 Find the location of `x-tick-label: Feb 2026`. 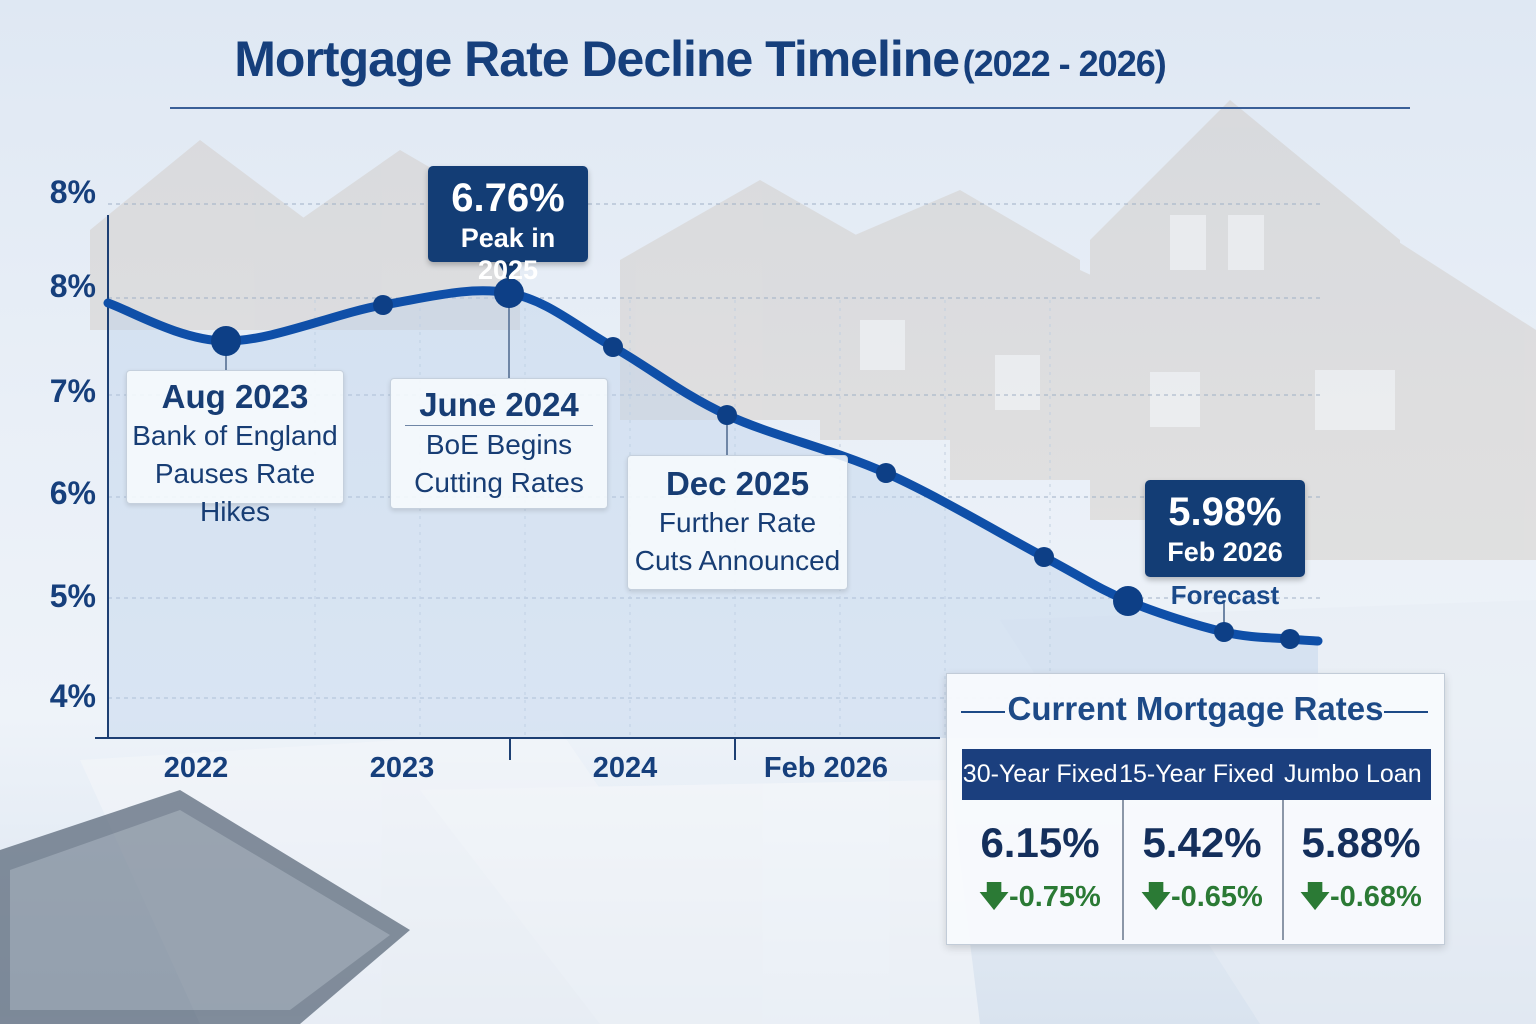

x-tick-label: Feb 2026 is located at coordinates (826, 768).